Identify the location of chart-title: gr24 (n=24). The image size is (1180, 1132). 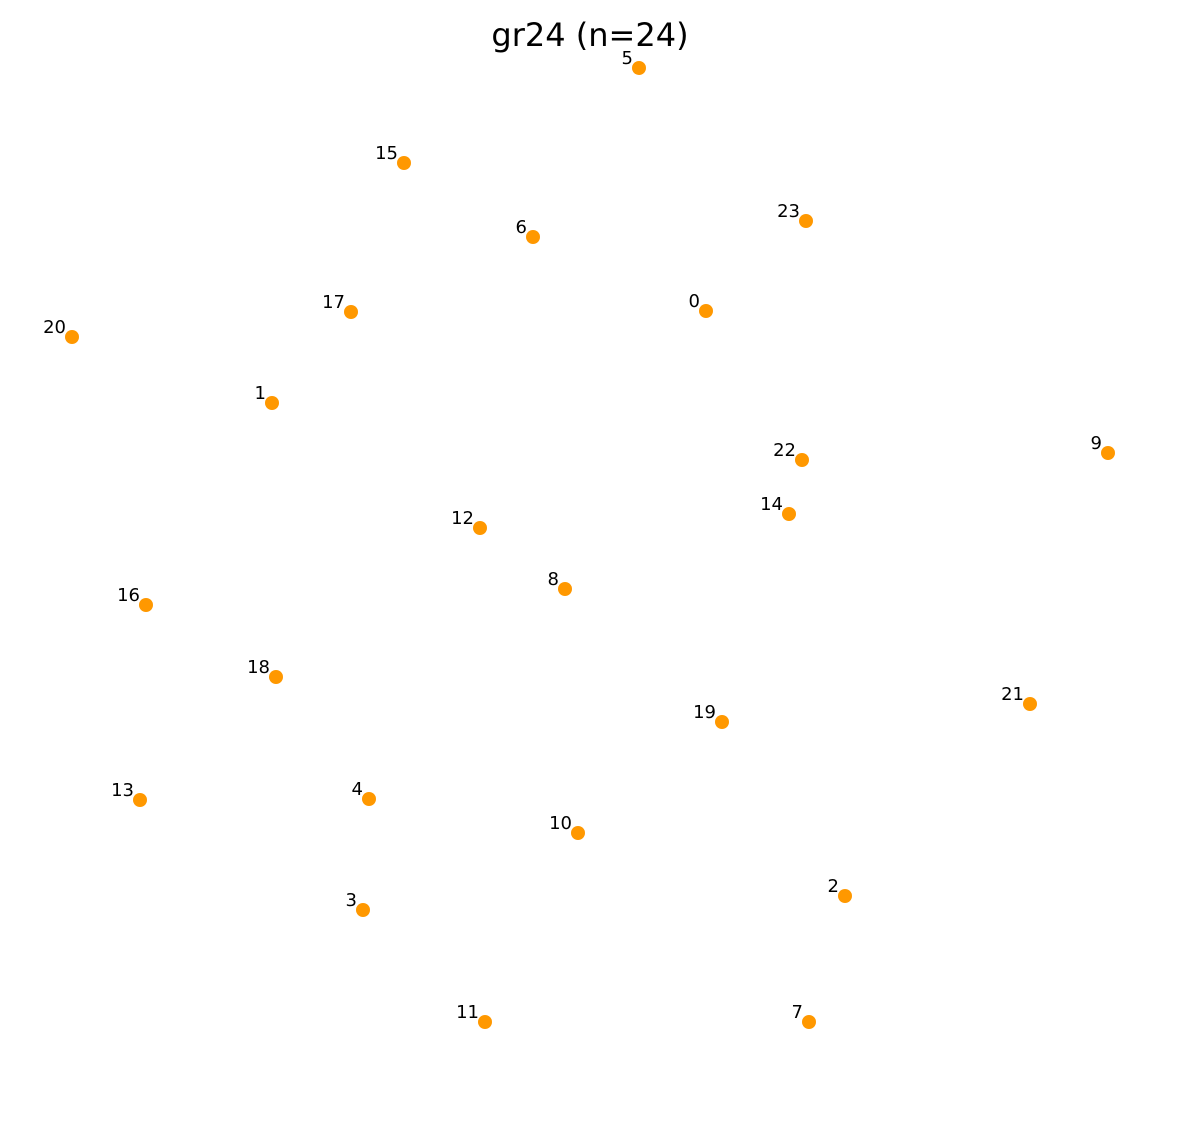
(589, 35).